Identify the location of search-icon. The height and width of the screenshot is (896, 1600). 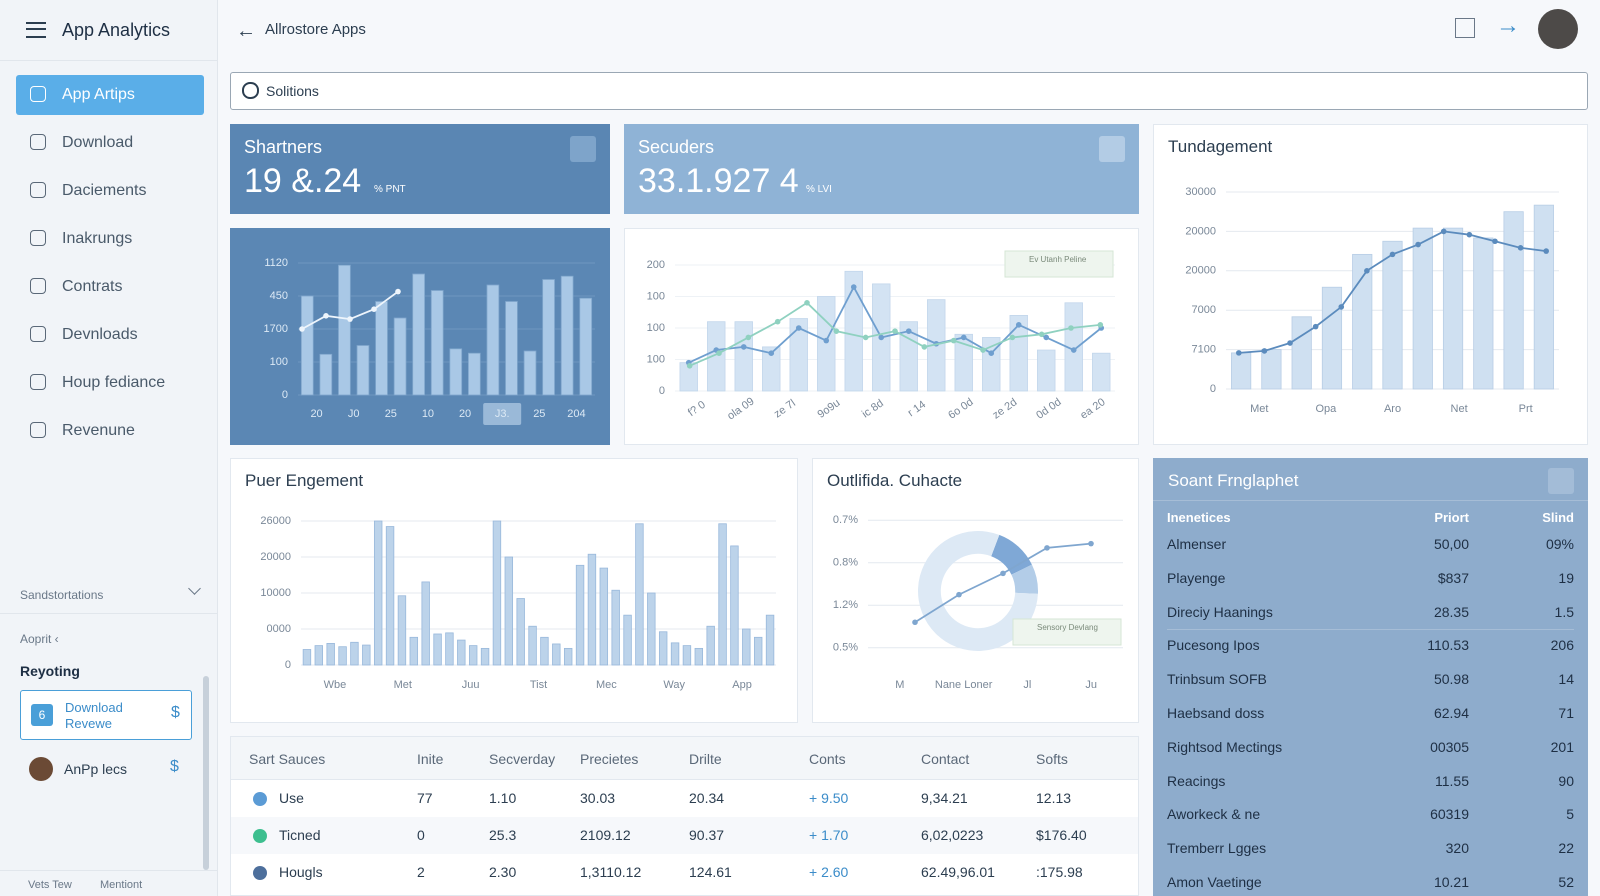
(250, 90).